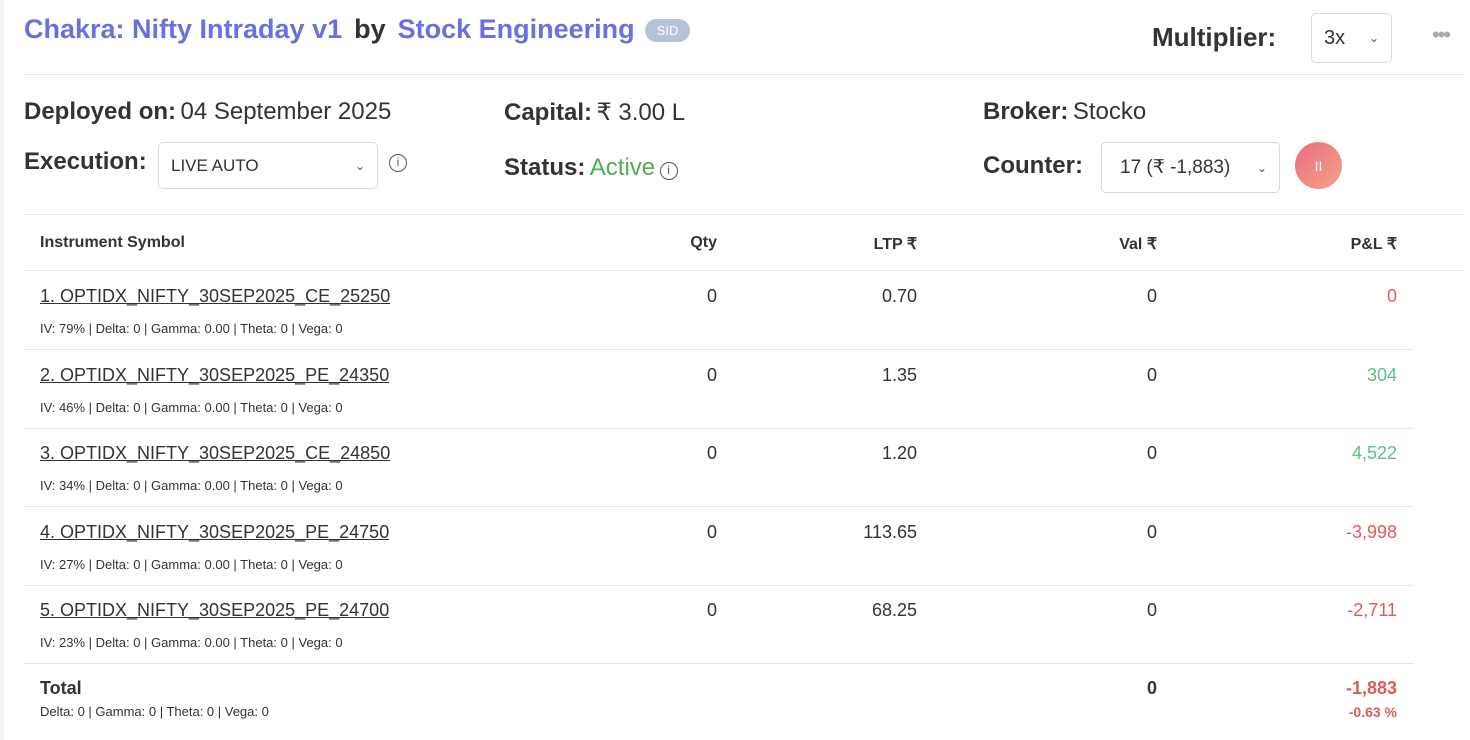 The width and height of the screenshot is (1470, 740). Describe the element at coordinates (894, 610) in the screenshot. I see `ltp-cell: 68.25` at that location.